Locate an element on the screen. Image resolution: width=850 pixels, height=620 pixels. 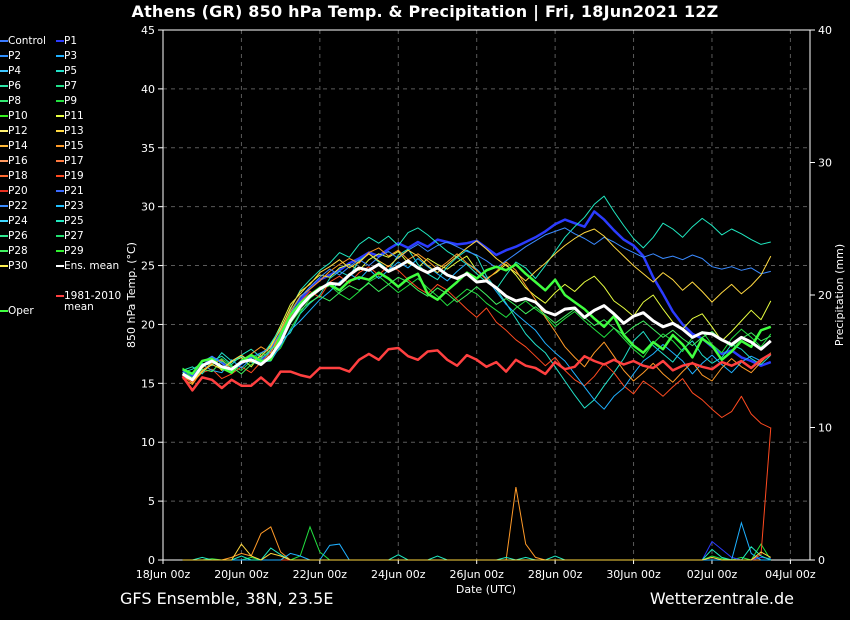
series-line-ens-mean is located at coordinates (476, 320).